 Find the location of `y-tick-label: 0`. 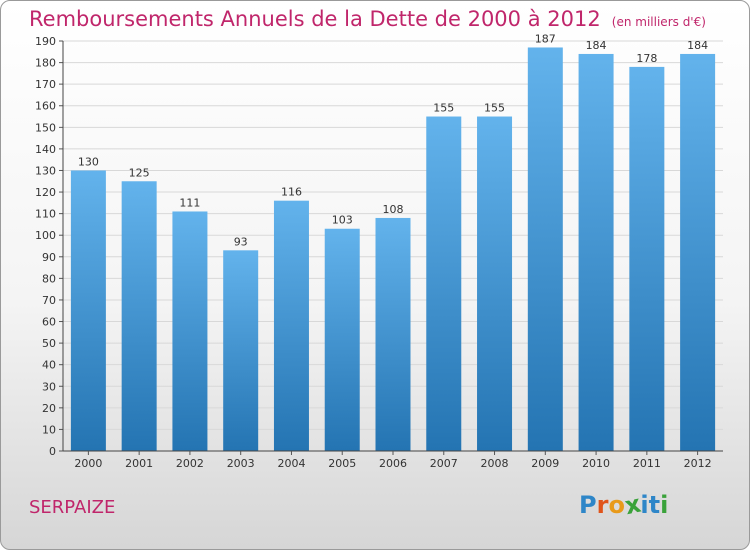

y-tick-label: 0 is located at coordinates (52, 451).